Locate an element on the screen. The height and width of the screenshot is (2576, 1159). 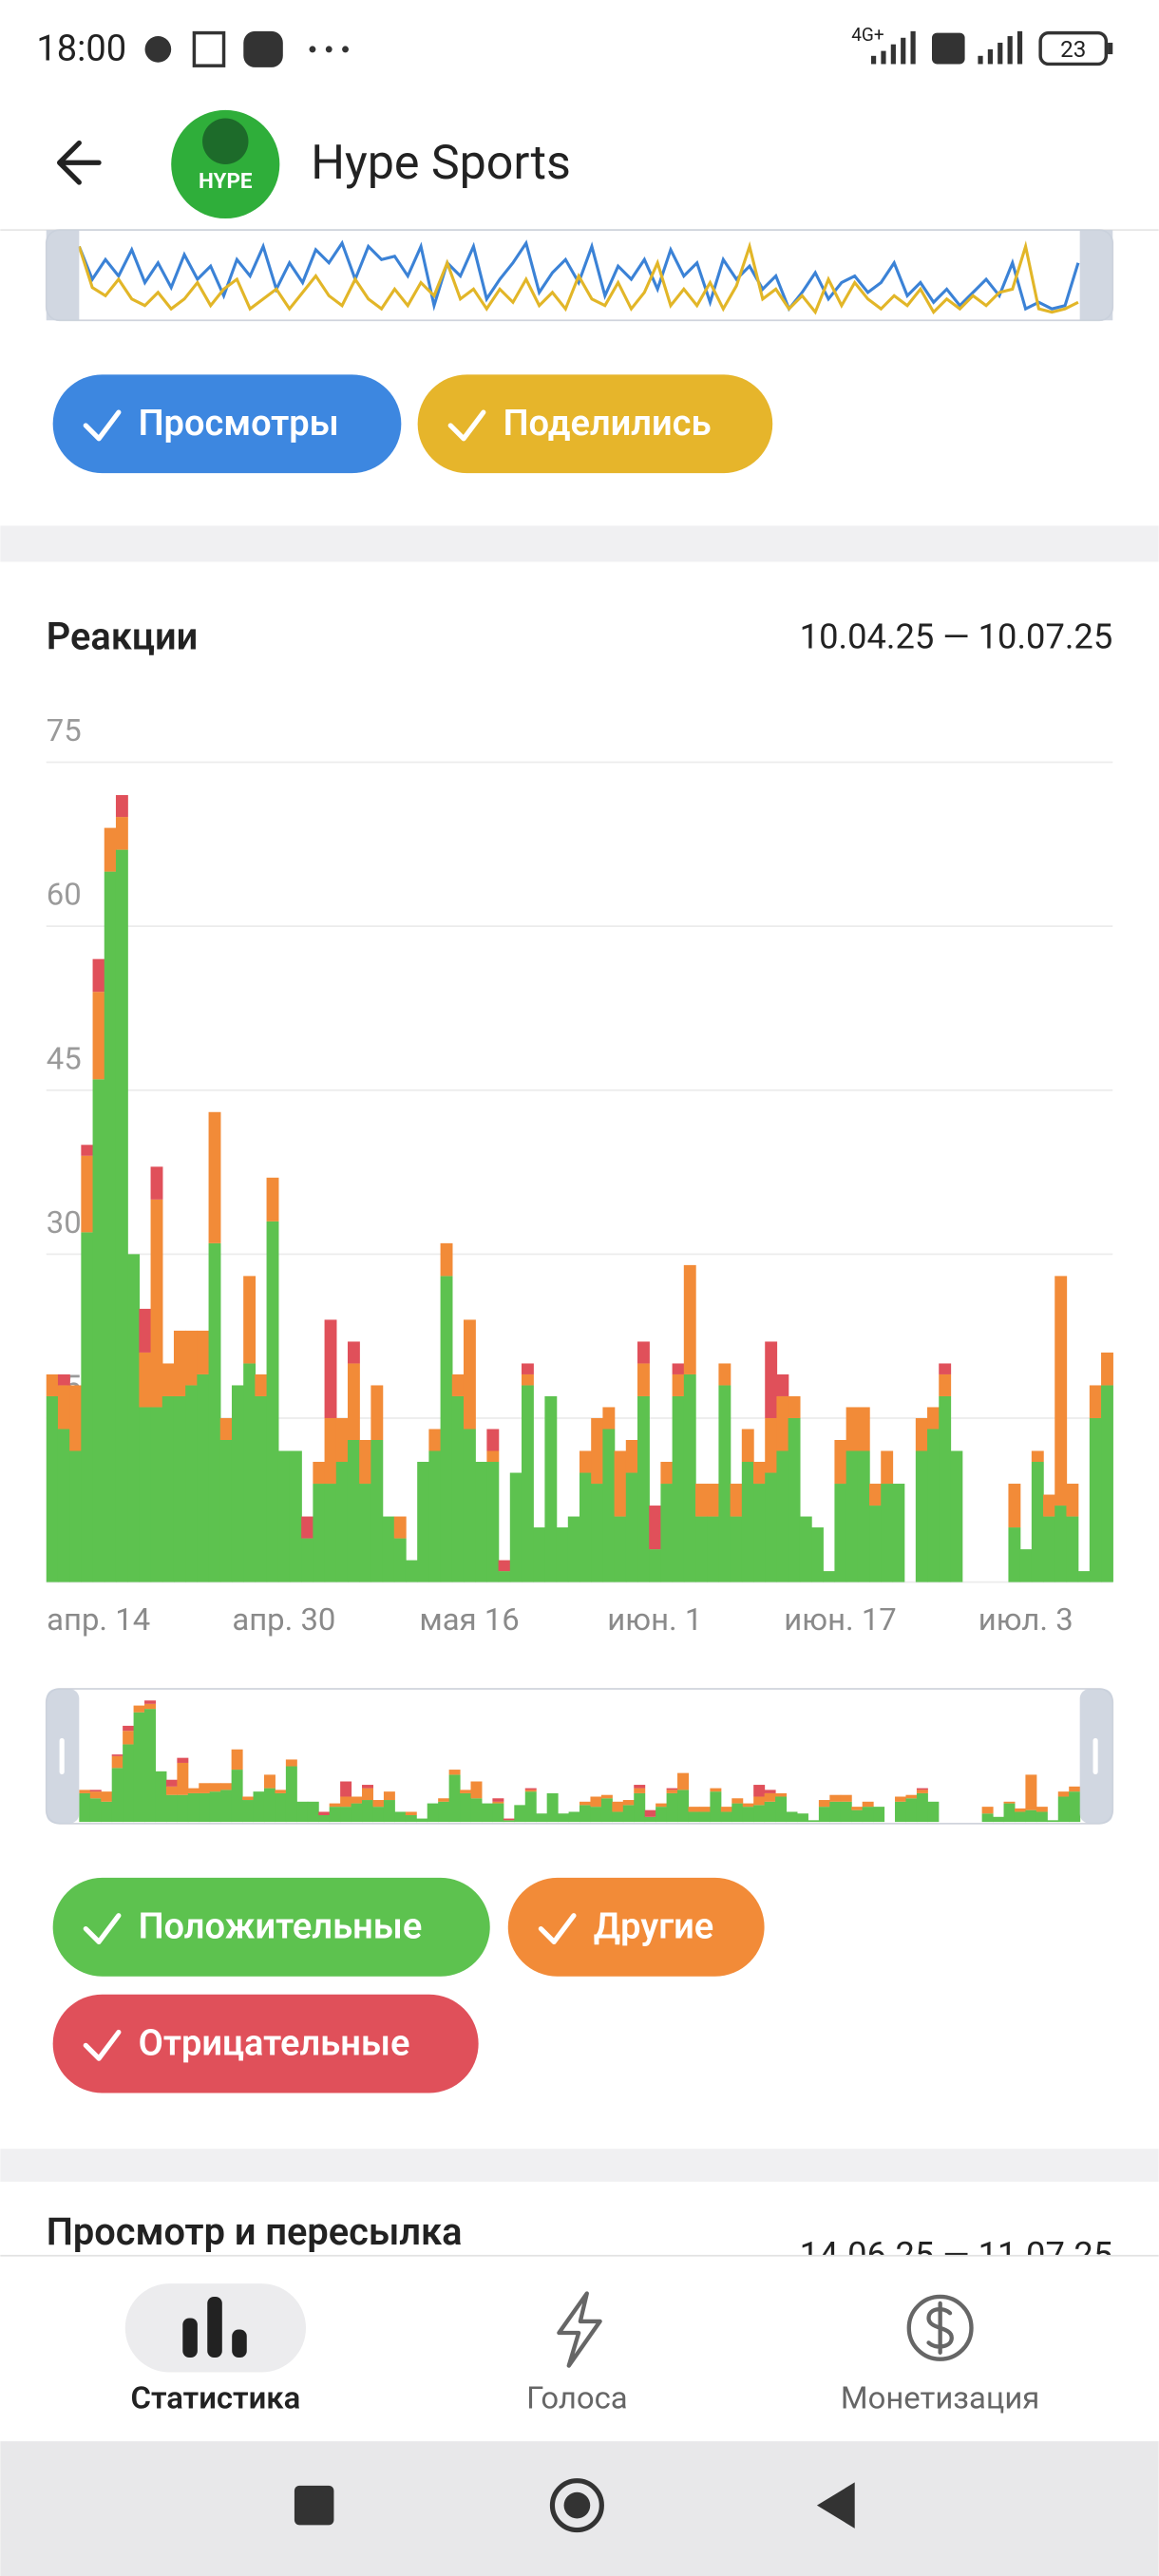
status-bar is located at coordinates (579, 49).